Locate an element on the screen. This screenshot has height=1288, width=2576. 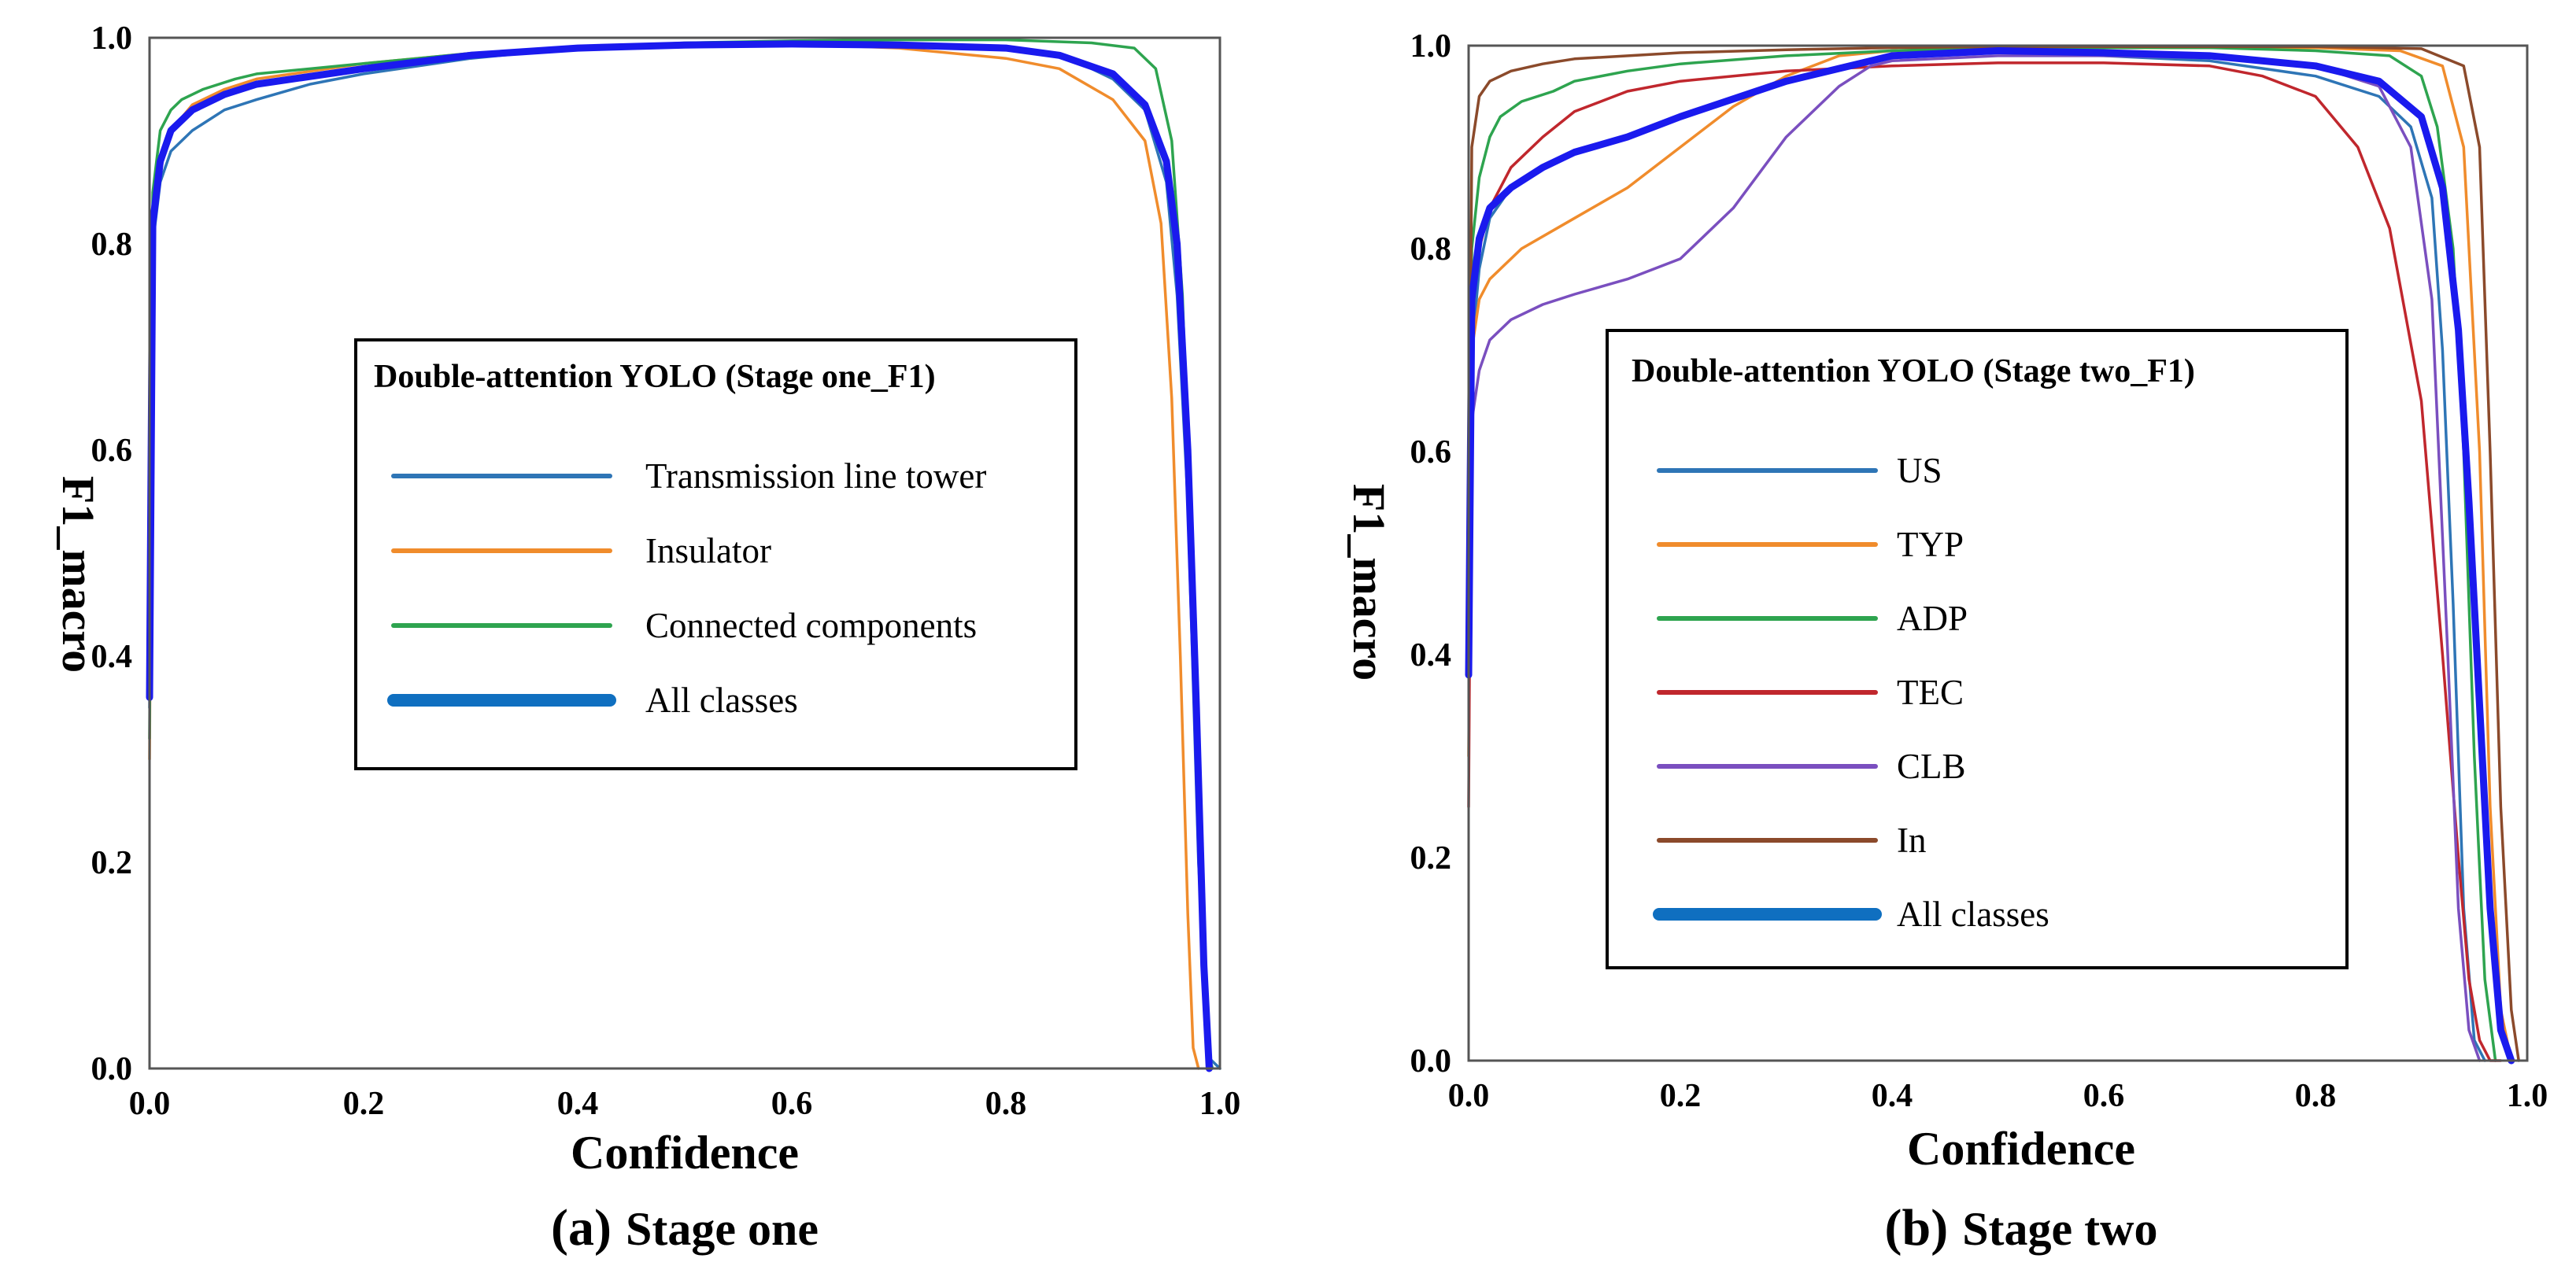
legend-label: CLB is located at coordinates (1931, 766).